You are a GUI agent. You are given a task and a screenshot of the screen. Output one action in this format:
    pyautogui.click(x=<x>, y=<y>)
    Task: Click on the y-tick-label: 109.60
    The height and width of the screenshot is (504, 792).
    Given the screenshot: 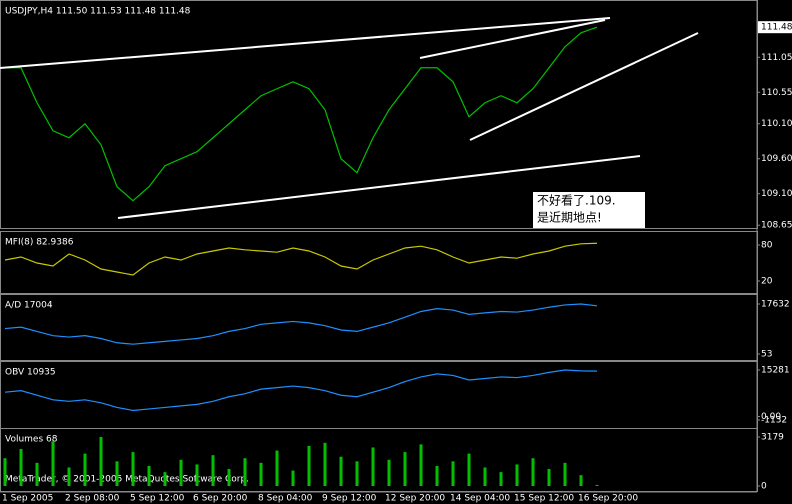 What is the action you would take?
    pyautogui.click(x=776, y=159)
    